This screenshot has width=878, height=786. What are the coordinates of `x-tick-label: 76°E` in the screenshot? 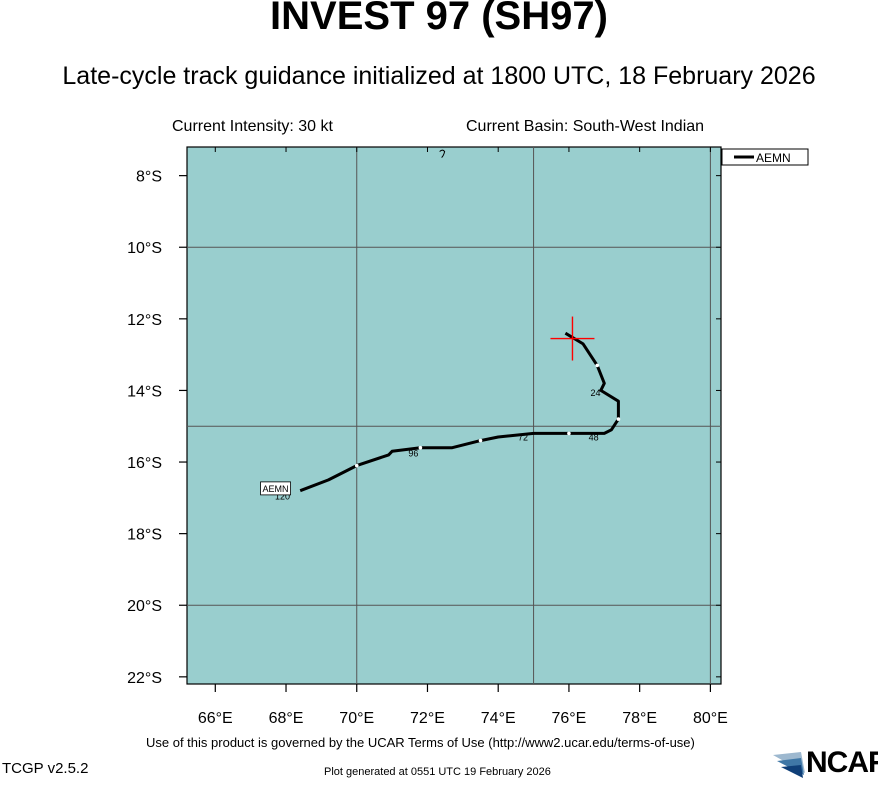 It's located at (568, 718).